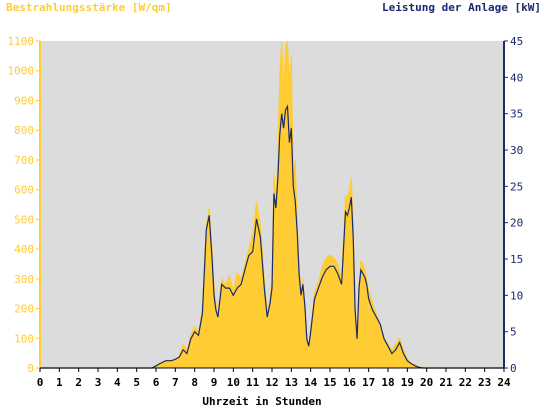 This screenshot has height=408, width=544. Describe the element at coordinates (516, 186) in the screenshot. I see `right-tick-label: 25` at that location.